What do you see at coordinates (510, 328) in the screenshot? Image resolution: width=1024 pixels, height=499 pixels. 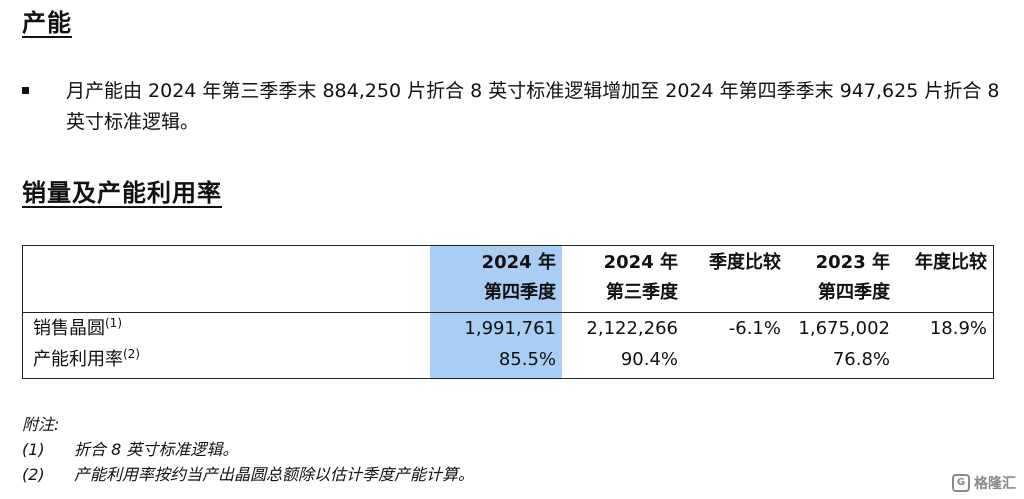 I see `cell-wafers-q4-2024: 1,991,761` at bounding box center [510, 328].